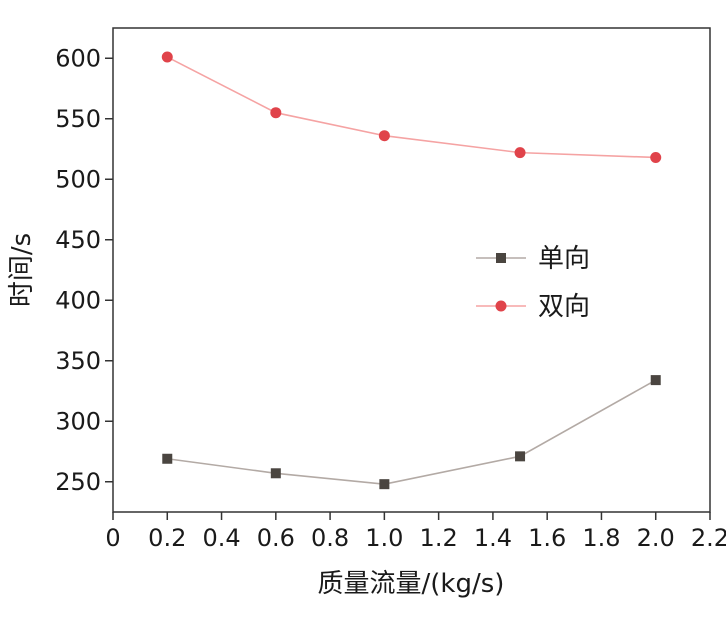  I want to click on y-tick-label: 600, so click(78, 58).